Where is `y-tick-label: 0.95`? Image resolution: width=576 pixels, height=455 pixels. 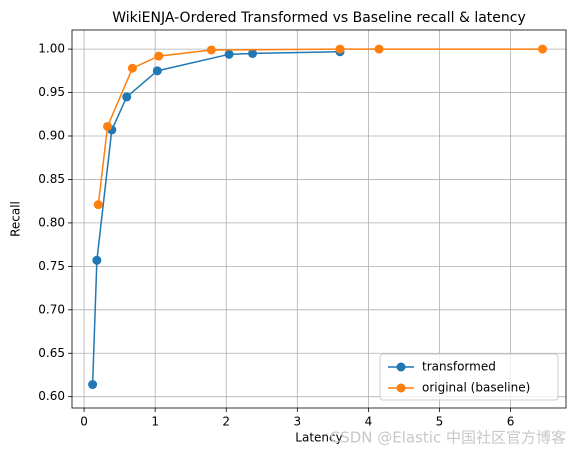 y-tick-label: 0.95 is located at coordinates (51, 92).